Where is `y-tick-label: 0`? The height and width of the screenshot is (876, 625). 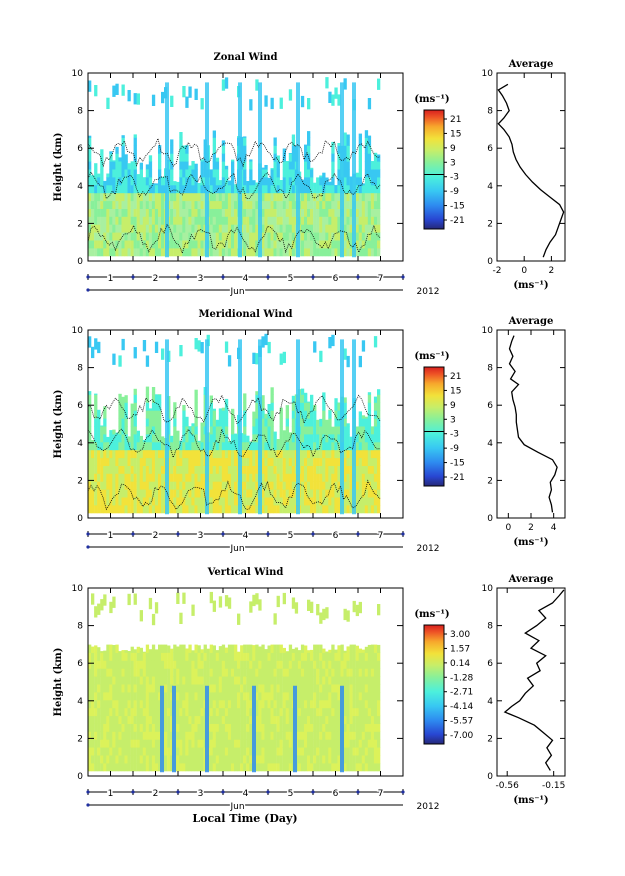
y-tick-label: 0 is located at coordinates (80, 262).